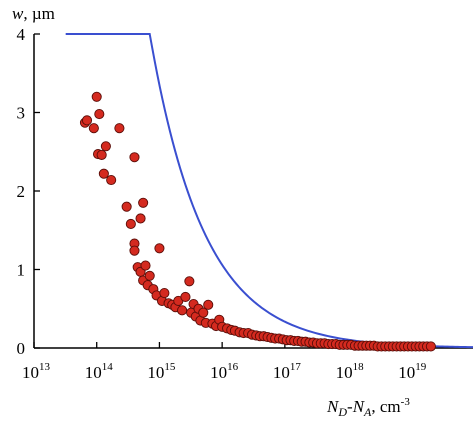 The height and width of the screenshot is (421, 474). What do you see at coordinates (21, 191) in the screenshot?
I see `y-tick-label: 2` at bounding box center [21, 191].